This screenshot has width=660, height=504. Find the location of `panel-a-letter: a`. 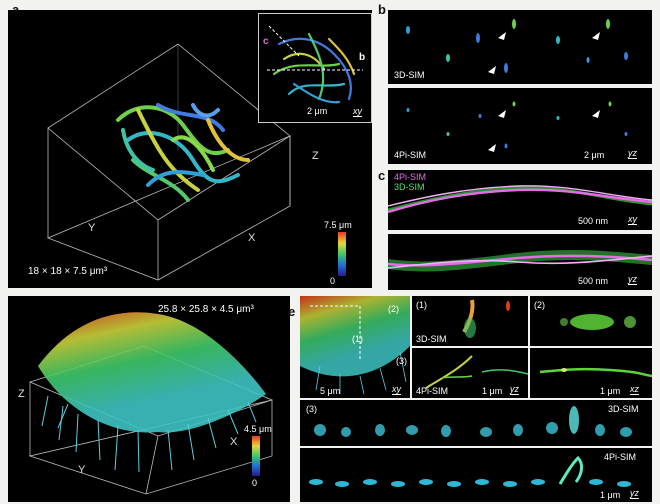

panel-a-letter: a is located at coordinates (15, 9).